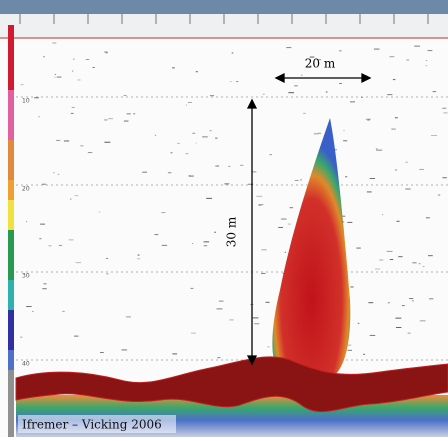  I want to click on depth-label: 20, so click(26, 189).